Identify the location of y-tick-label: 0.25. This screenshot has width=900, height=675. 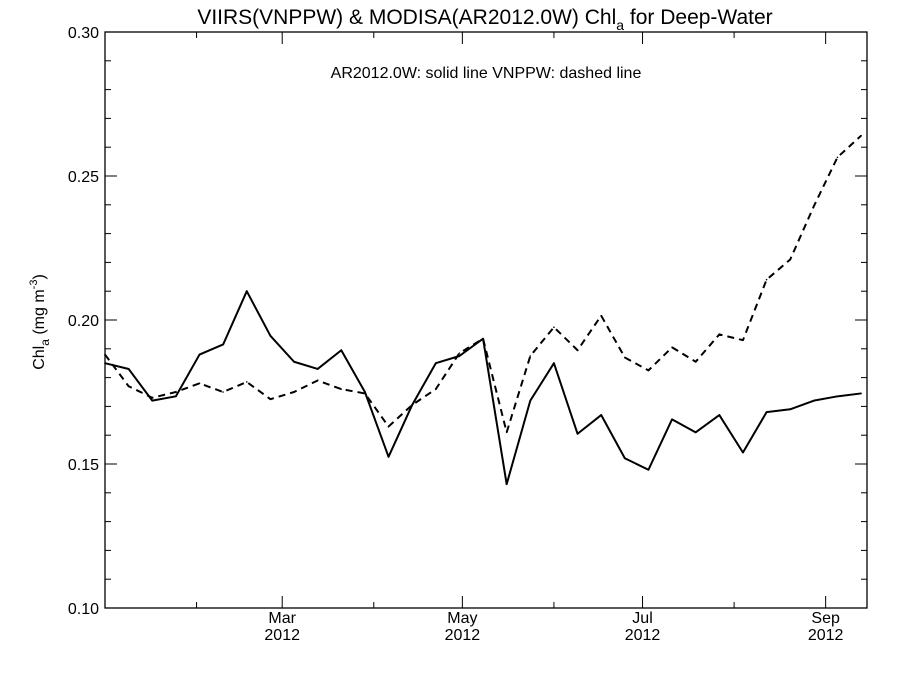
(83, 177).